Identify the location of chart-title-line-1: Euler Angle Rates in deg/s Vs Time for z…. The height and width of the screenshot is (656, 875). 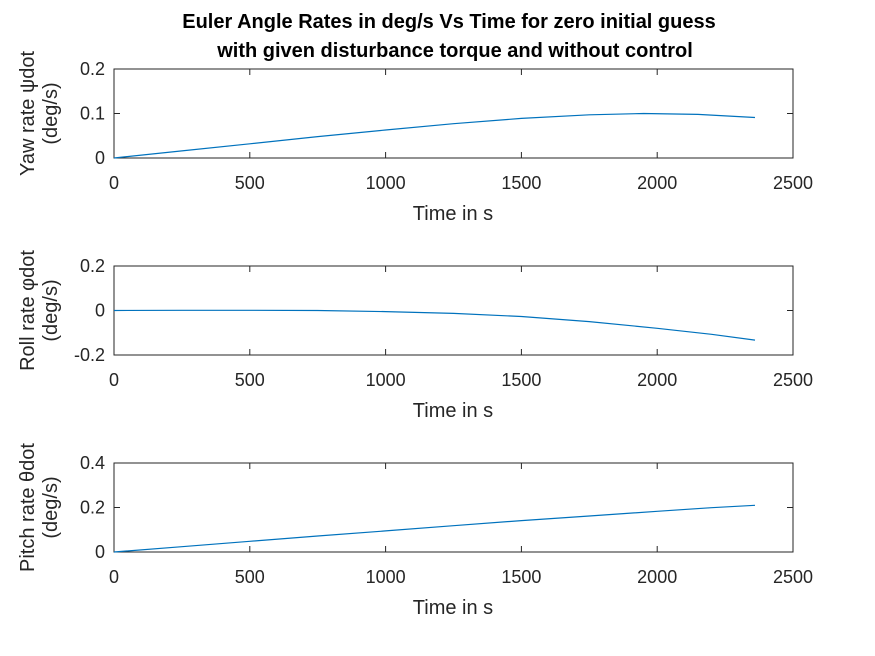
(448, 22).